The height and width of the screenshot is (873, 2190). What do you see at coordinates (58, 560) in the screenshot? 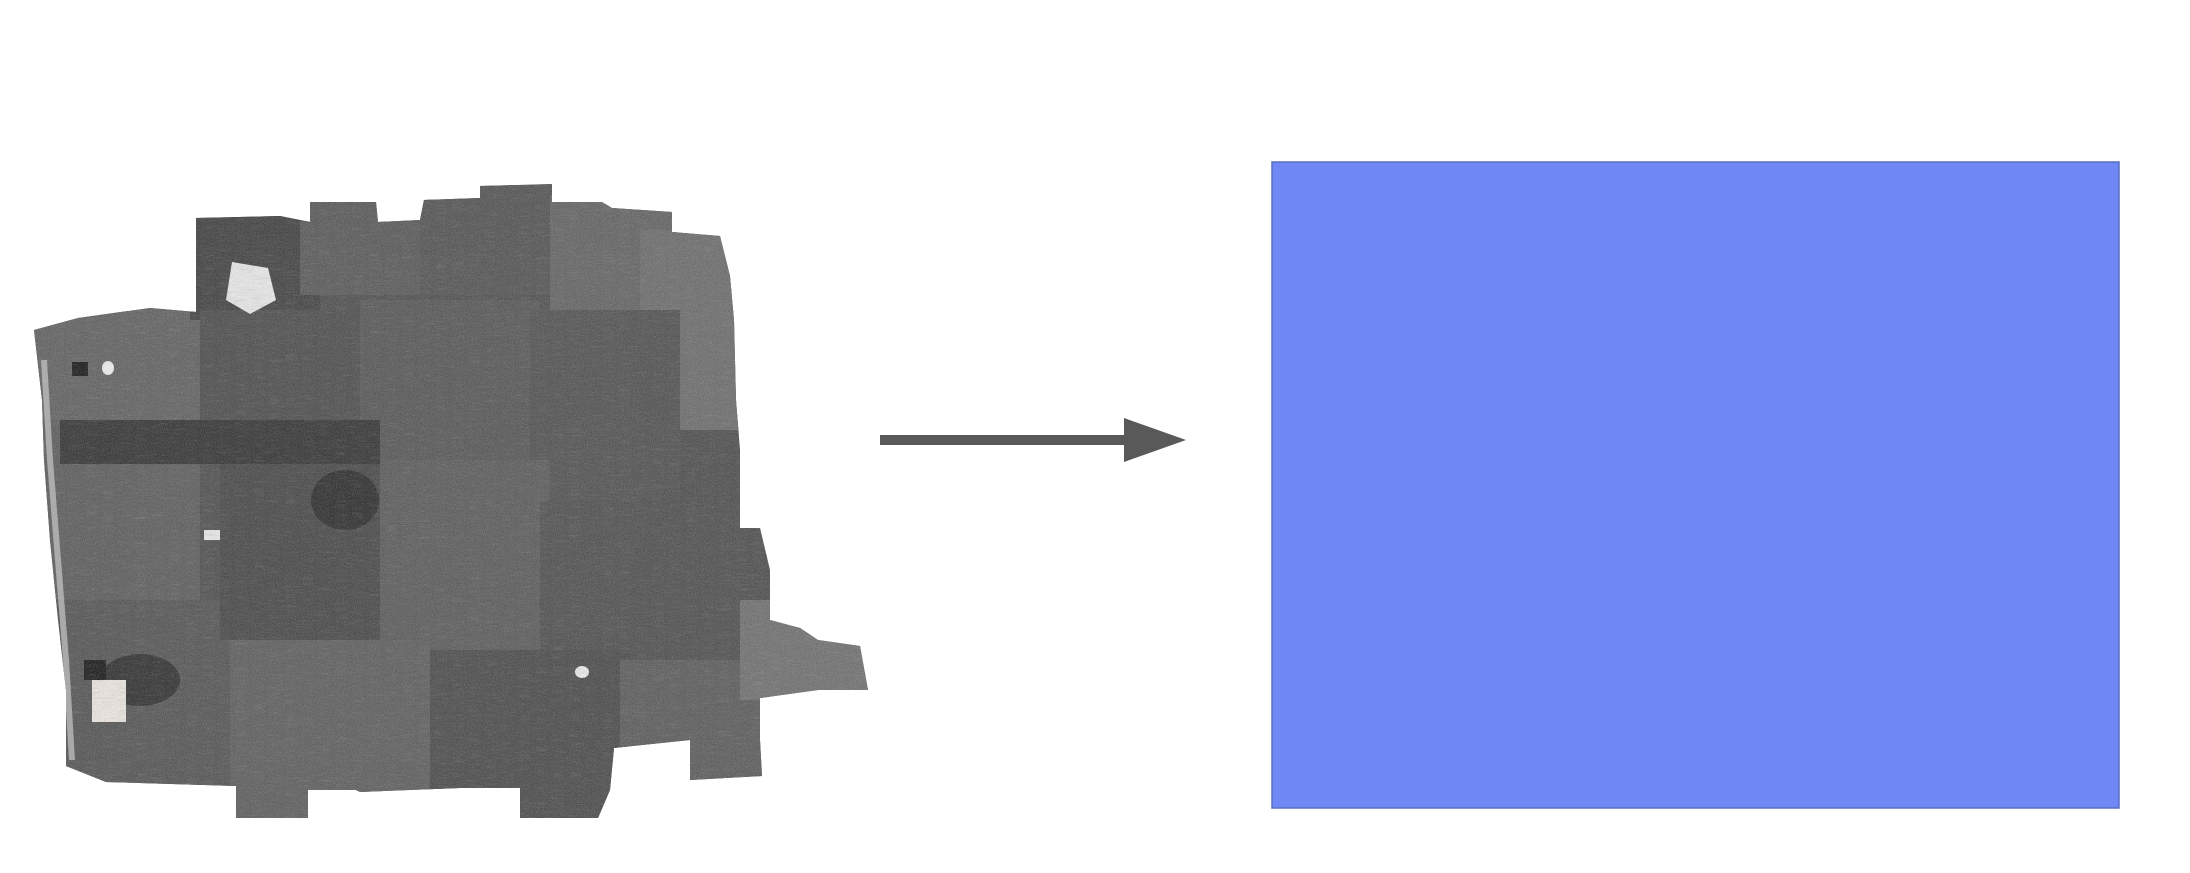
I see `coastline` at bounding box center [58, 560].